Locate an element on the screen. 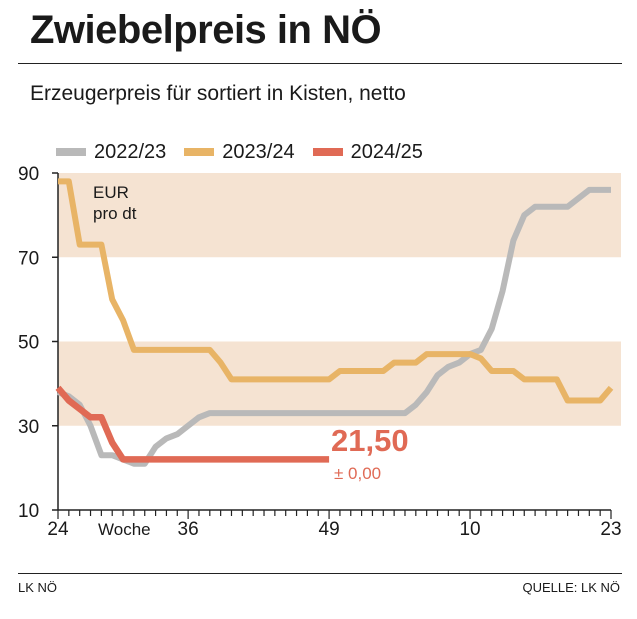  unit-label-line-2: pro dt is located at coordinates (115, 213).